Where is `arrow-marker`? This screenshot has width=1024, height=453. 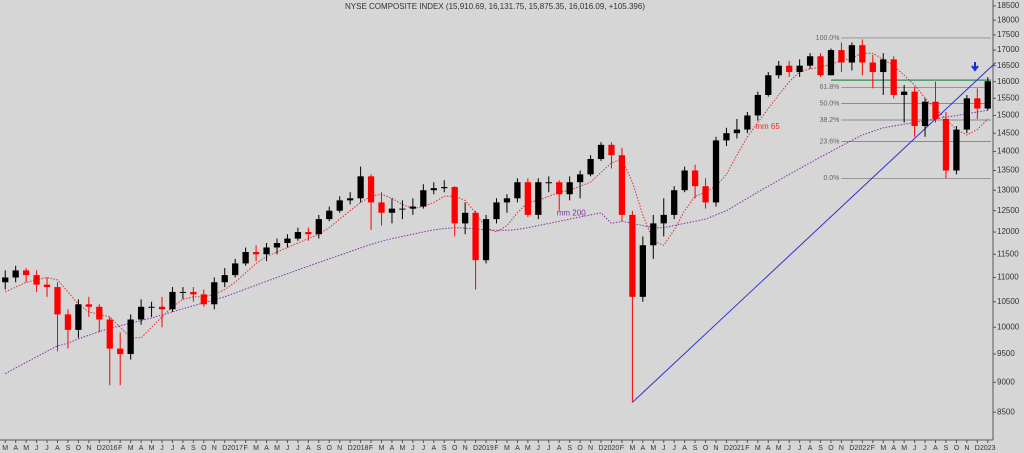 arrow-marker is located at coordinates (975, 67).